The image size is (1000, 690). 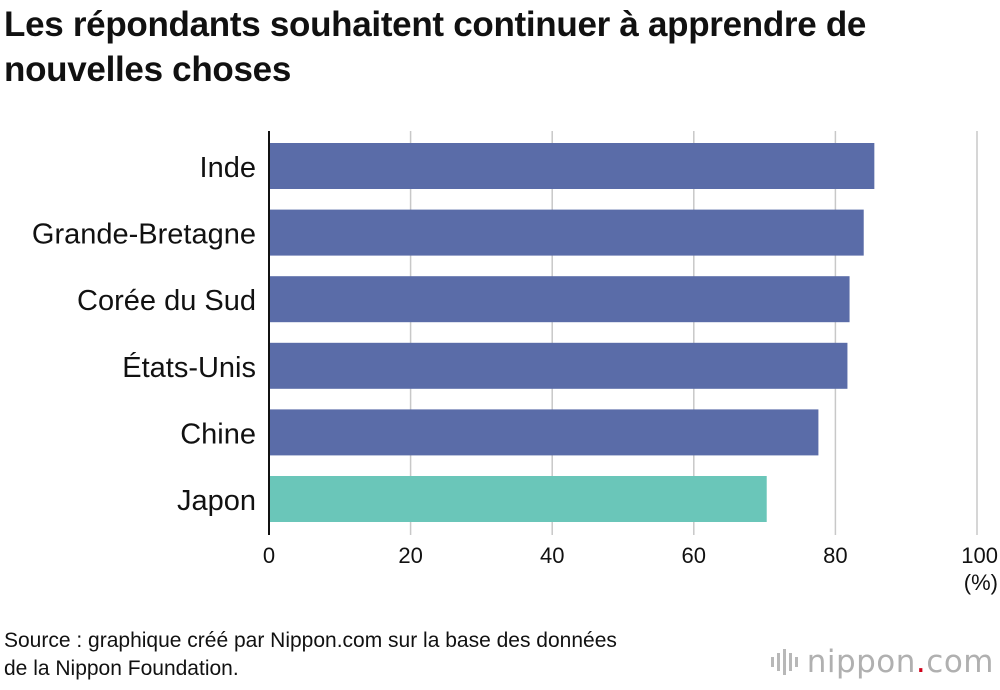 What do you see at coordinates (228, 168) in the screenshot?
I see `category-label-0: Inde` at bounding box center [228, 168].